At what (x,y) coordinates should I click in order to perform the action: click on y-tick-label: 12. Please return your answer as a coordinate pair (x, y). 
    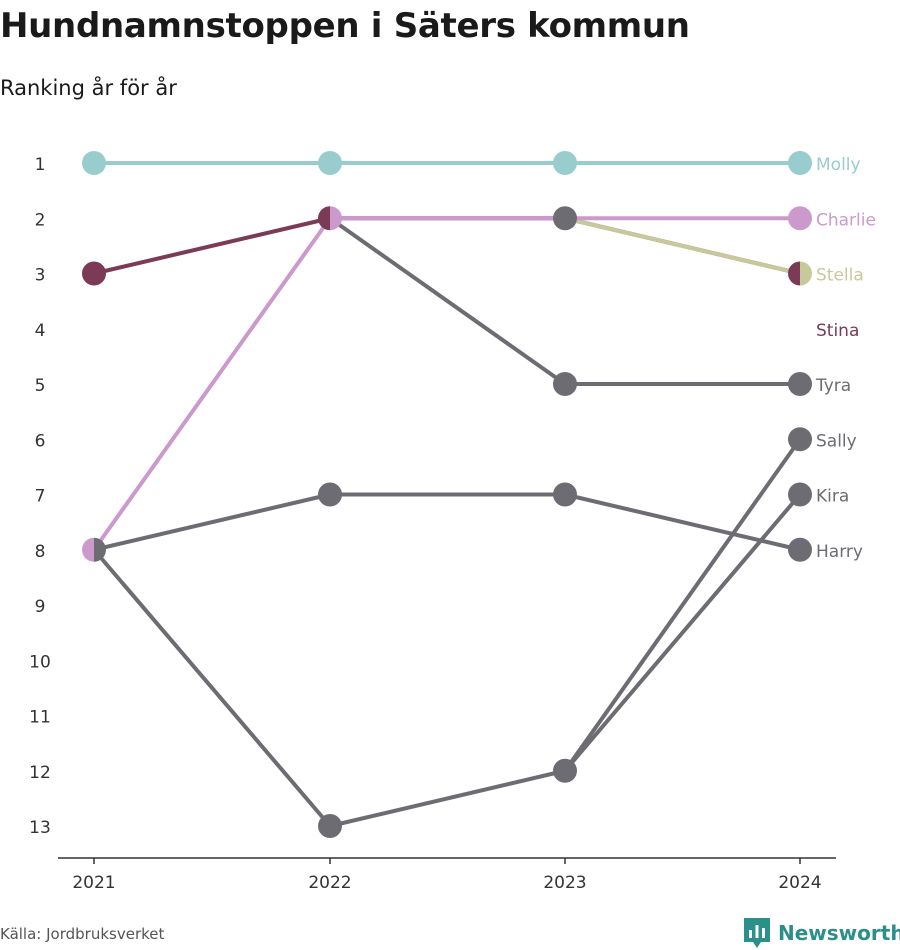
    Looking at the image, I should click on (40, 773).